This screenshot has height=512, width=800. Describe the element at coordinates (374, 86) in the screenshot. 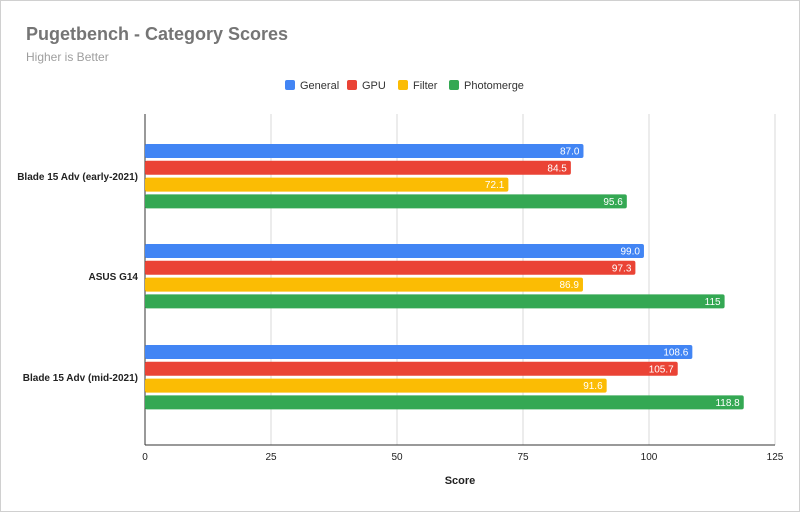

I see `legend-label-gpu: GPU` at that location.